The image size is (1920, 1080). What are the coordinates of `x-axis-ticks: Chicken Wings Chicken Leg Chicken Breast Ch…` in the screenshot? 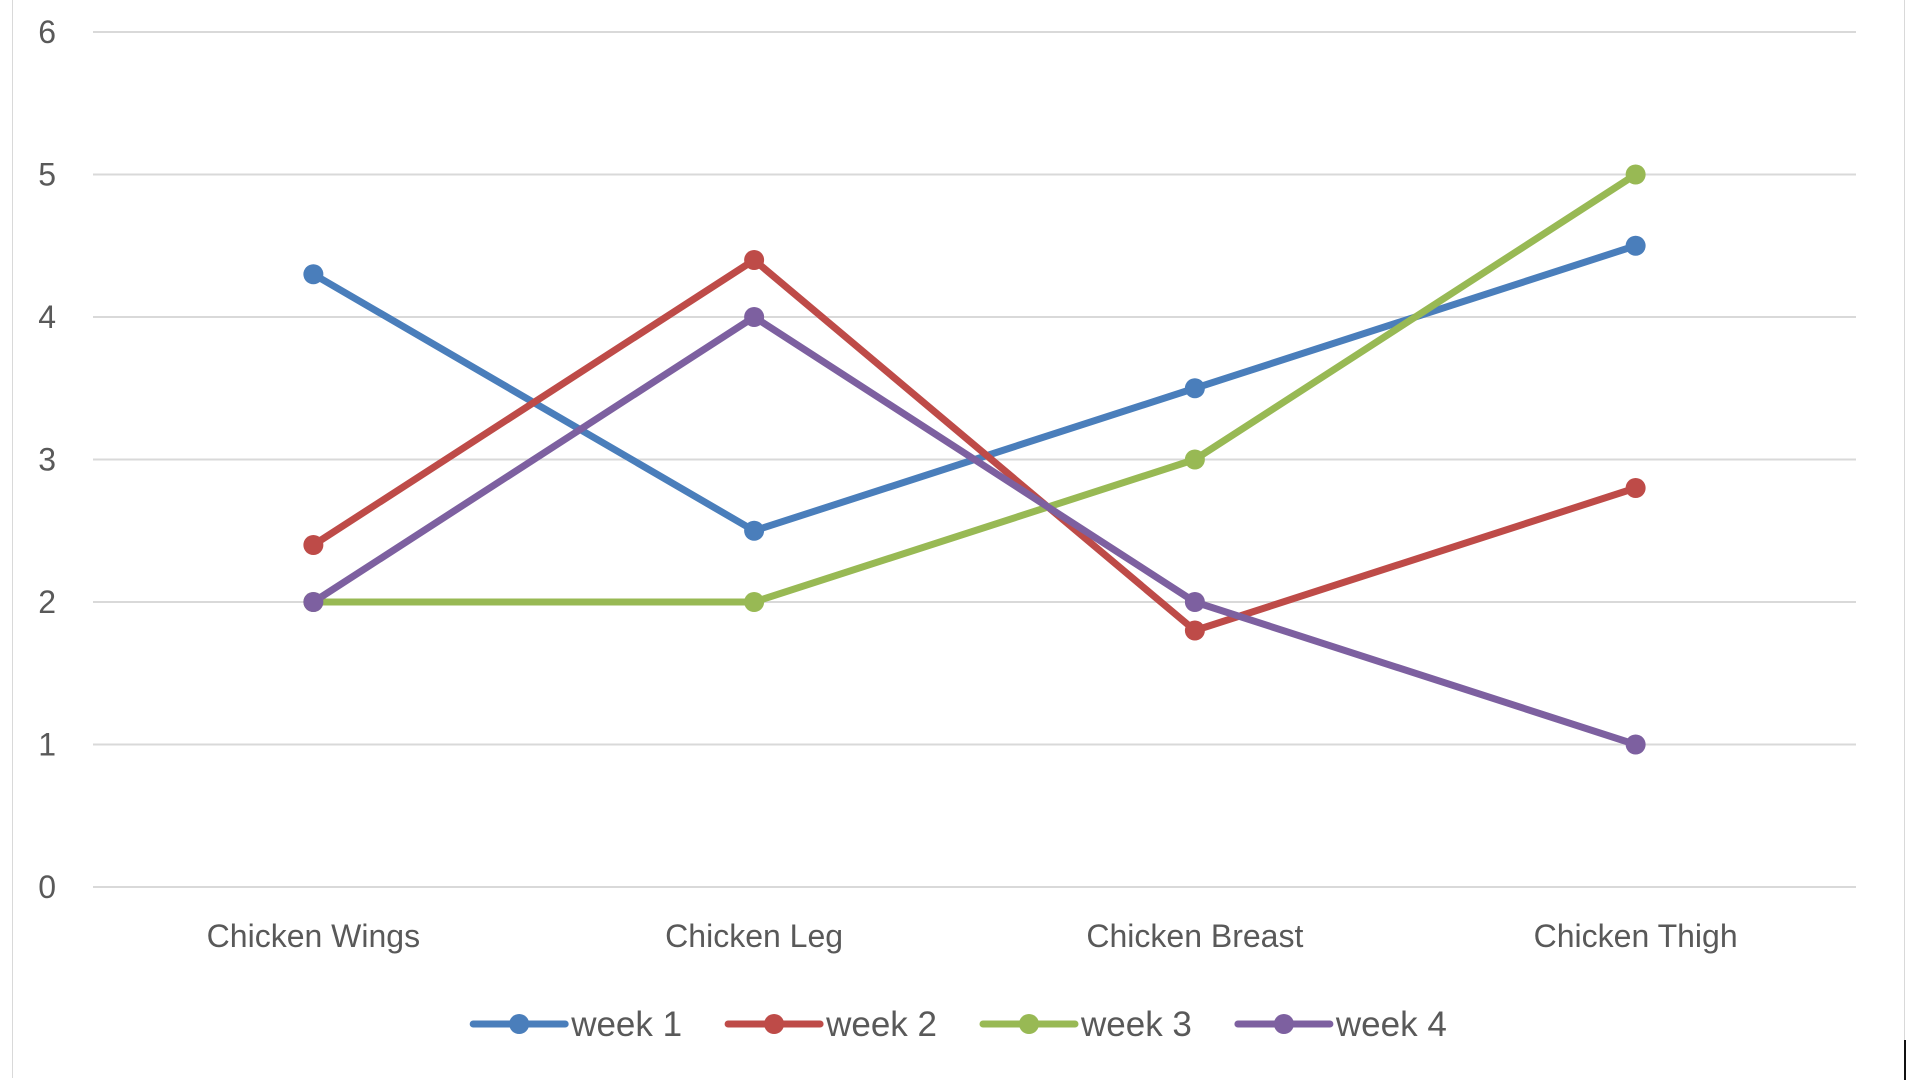 It's located at (972, 936).